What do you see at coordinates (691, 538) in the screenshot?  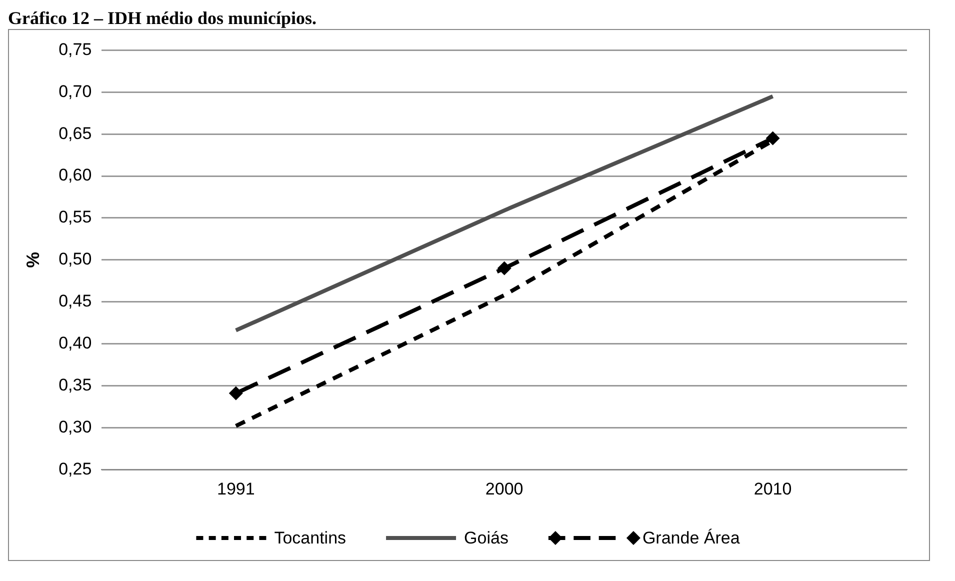 I see `legend-label: Grande Área` at bounding box center [691, 538].